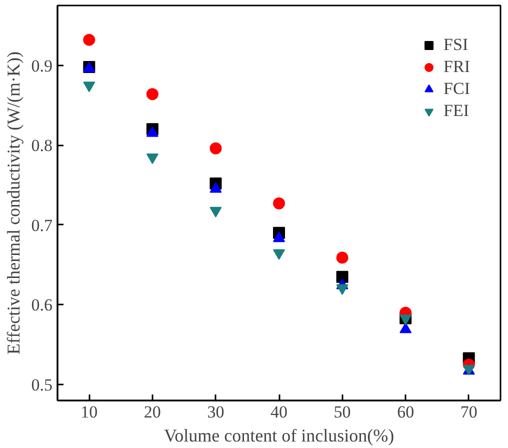 The height and width of the screenshot is (448, 508). Describe the element at coordinates (405, 412) in the screenshot. I see `x-tick-label: 60` at that location.